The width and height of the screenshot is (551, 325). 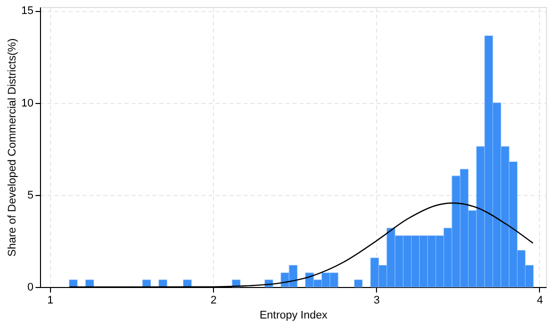 I want to click on y-tick-label: 0, so click(x=30, y=288).